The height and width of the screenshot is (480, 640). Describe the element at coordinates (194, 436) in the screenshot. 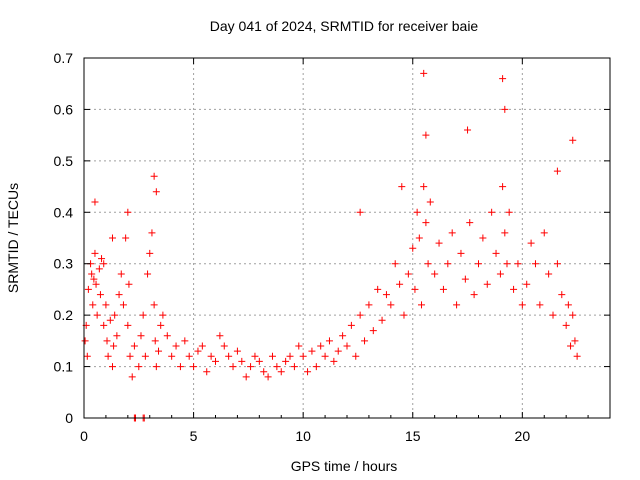

I see `x-tick-label: 5` at that location.